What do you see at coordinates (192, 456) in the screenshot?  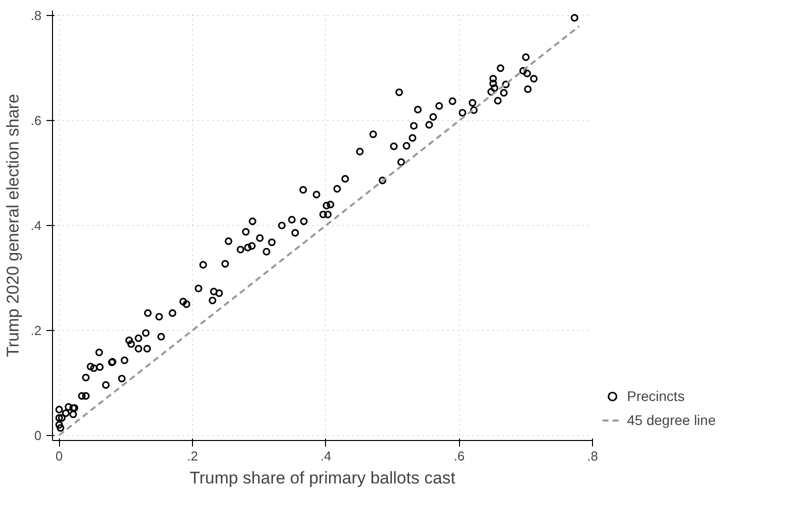 I see `x-tick-label: .2` at bounding box center [192, 456].